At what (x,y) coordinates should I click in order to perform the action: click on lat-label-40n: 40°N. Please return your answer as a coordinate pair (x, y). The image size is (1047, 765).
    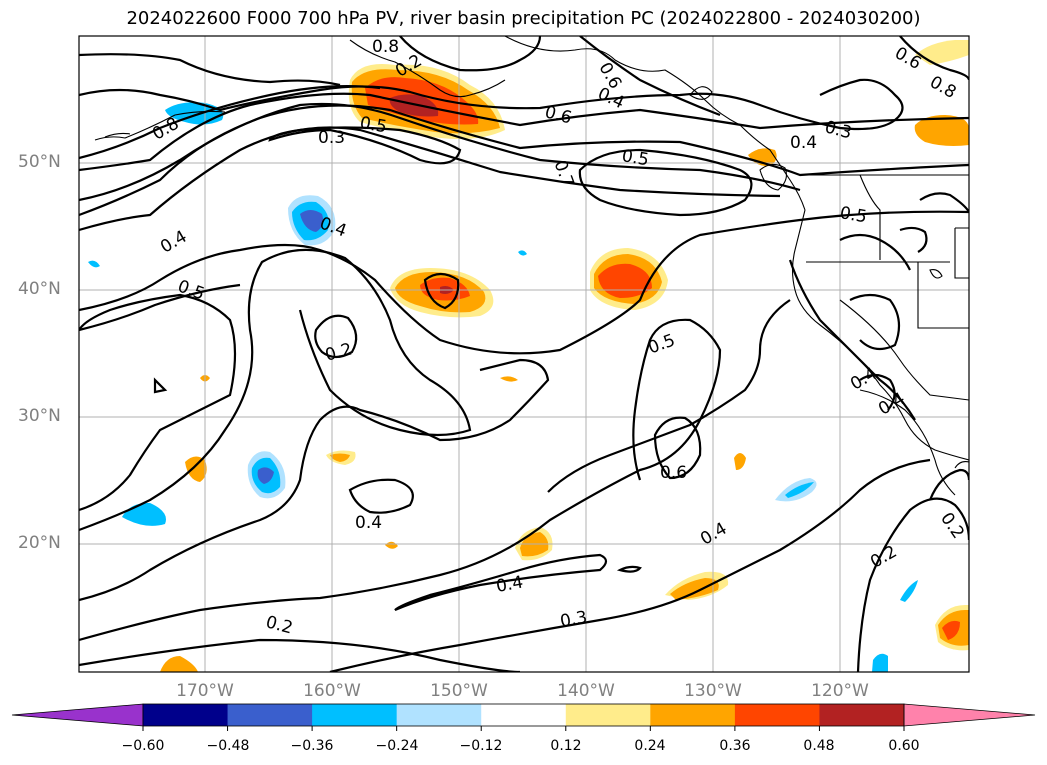
    Looking at the image, I should click on (39, 289).